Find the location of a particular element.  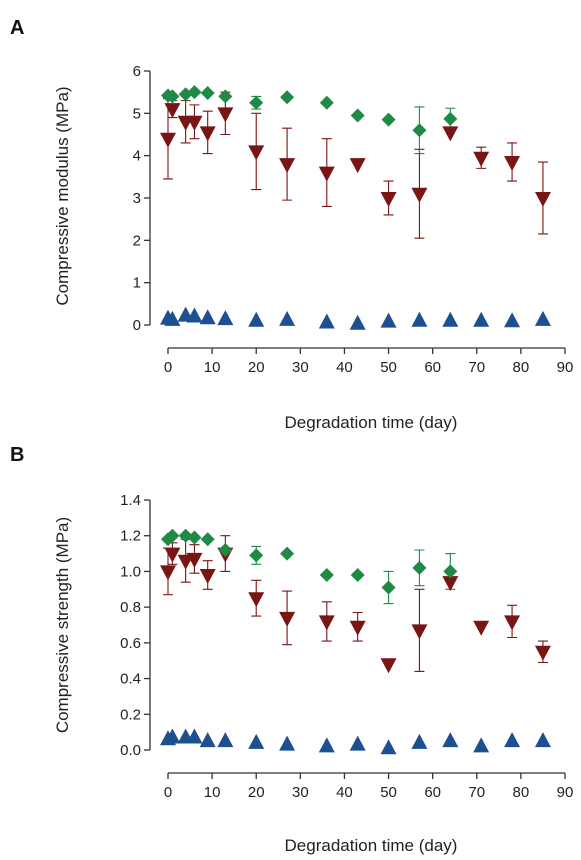

panel-a-x-tick-label: 40 is located at coordinates (344, 367).